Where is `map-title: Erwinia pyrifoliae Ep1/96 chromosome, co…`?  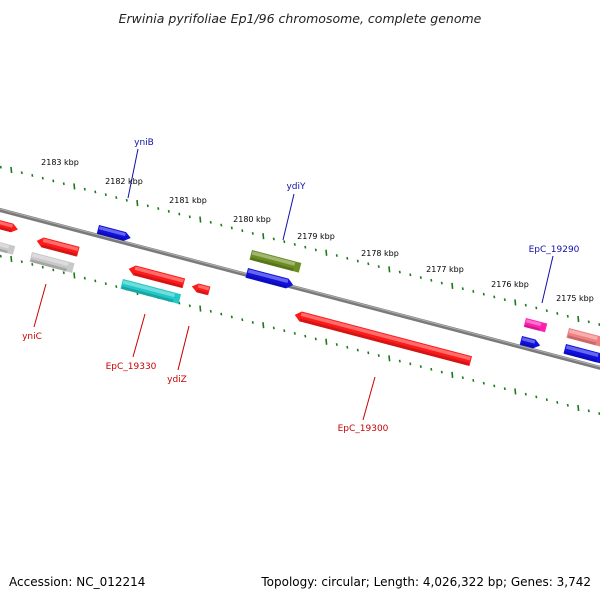
map-title: Erwinia pyrifoliae Ep1/96 chromosome, co… is located at coordinates (300, 18).